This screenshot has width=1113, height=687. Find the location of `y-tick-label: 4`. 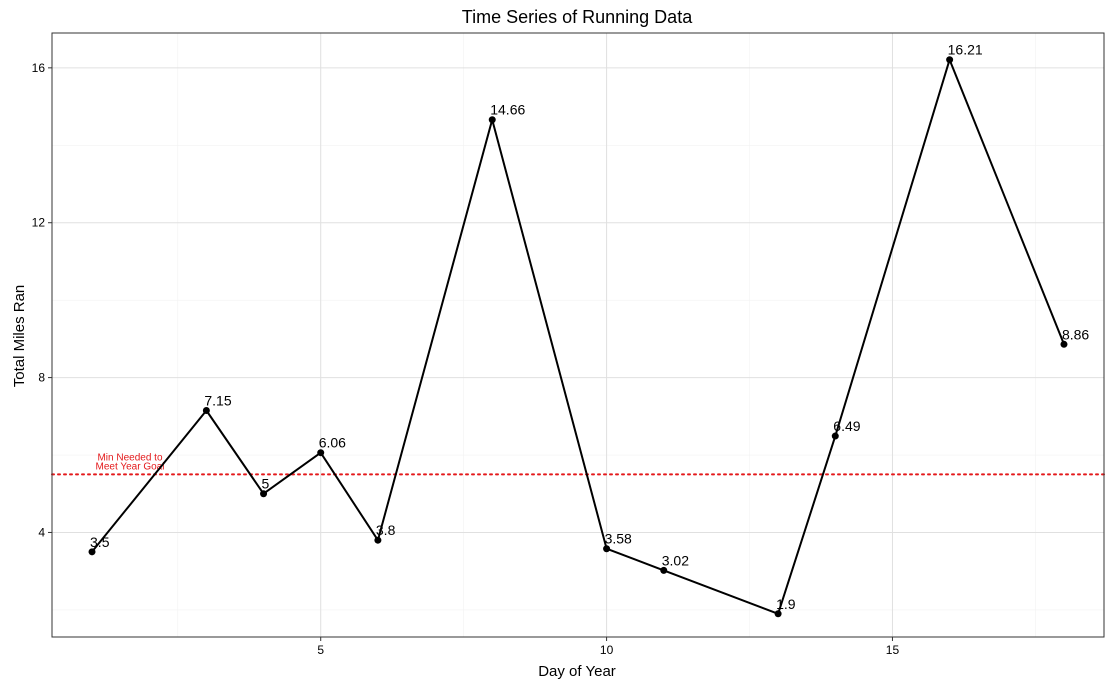

y-tick-label: 4 is located at coordinates (41, 532).